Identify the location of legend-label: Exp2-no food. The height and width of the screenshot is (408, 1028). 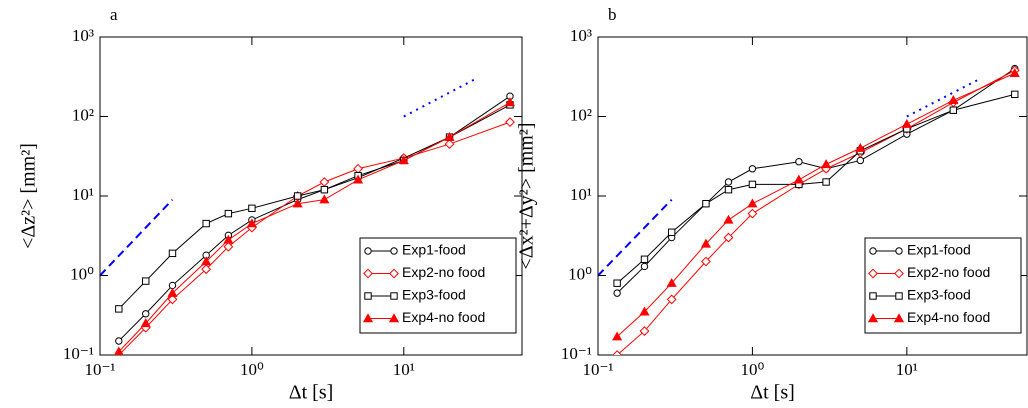
(948, 272).